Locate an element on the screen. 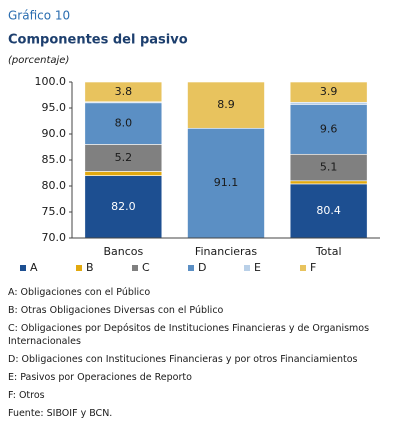  y-tick-label: 90.0 is located at coordinates (54, 133).